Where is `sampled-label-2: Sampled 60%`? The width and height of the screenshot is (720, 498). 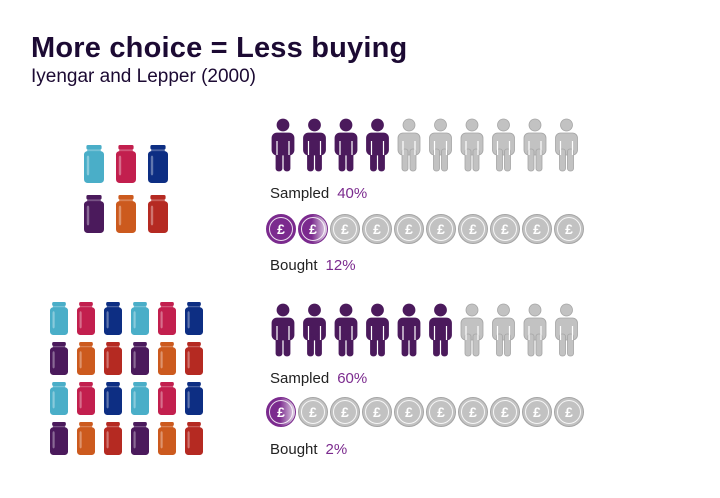
sampled-label-2: Sampled 60% is located at coordinates (318, 378).